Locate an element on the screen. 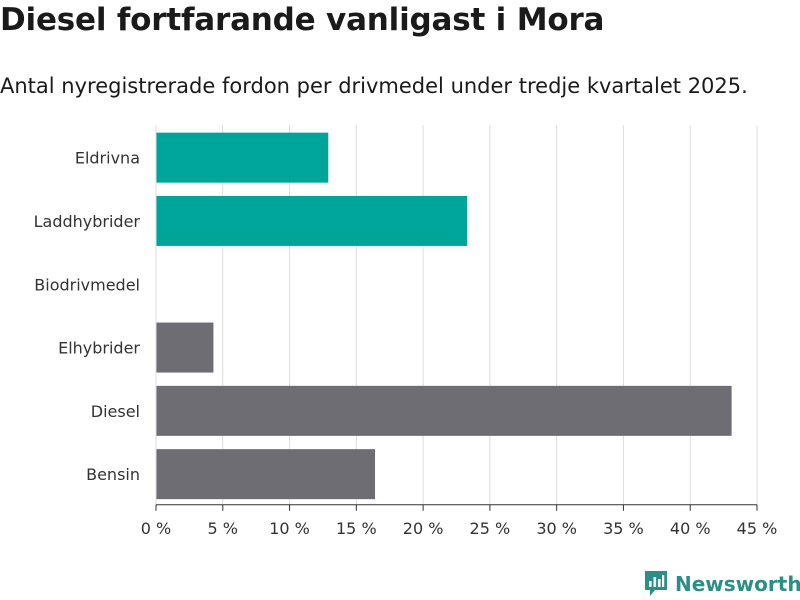 Image resolution: width=800 pixels, height=600 pixels. x-tick-label: 40 % is located at coordinates (690, 528).